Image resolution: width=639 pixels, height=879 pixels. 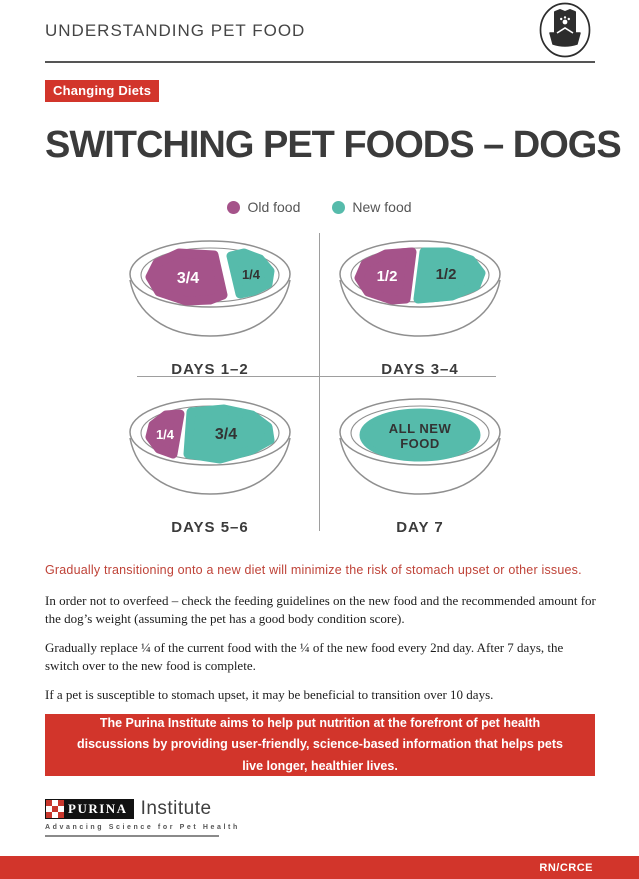 I want to click on bowl-caption: DAYS 1–2, so click(x=210, y=369).